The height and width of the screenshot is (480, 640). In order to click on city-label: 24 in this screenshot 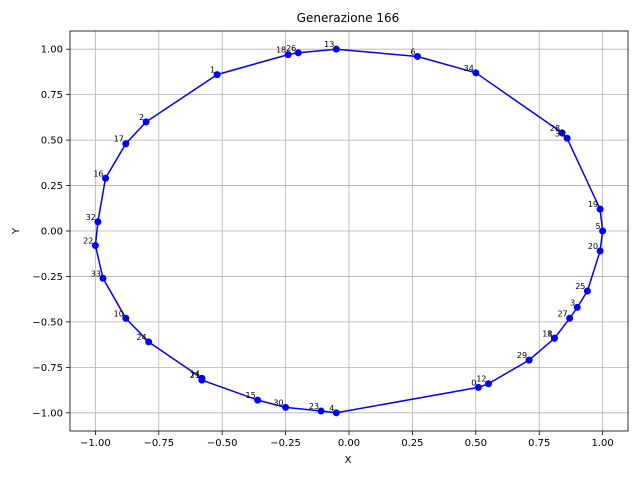, I will do `click(141, 337)`.